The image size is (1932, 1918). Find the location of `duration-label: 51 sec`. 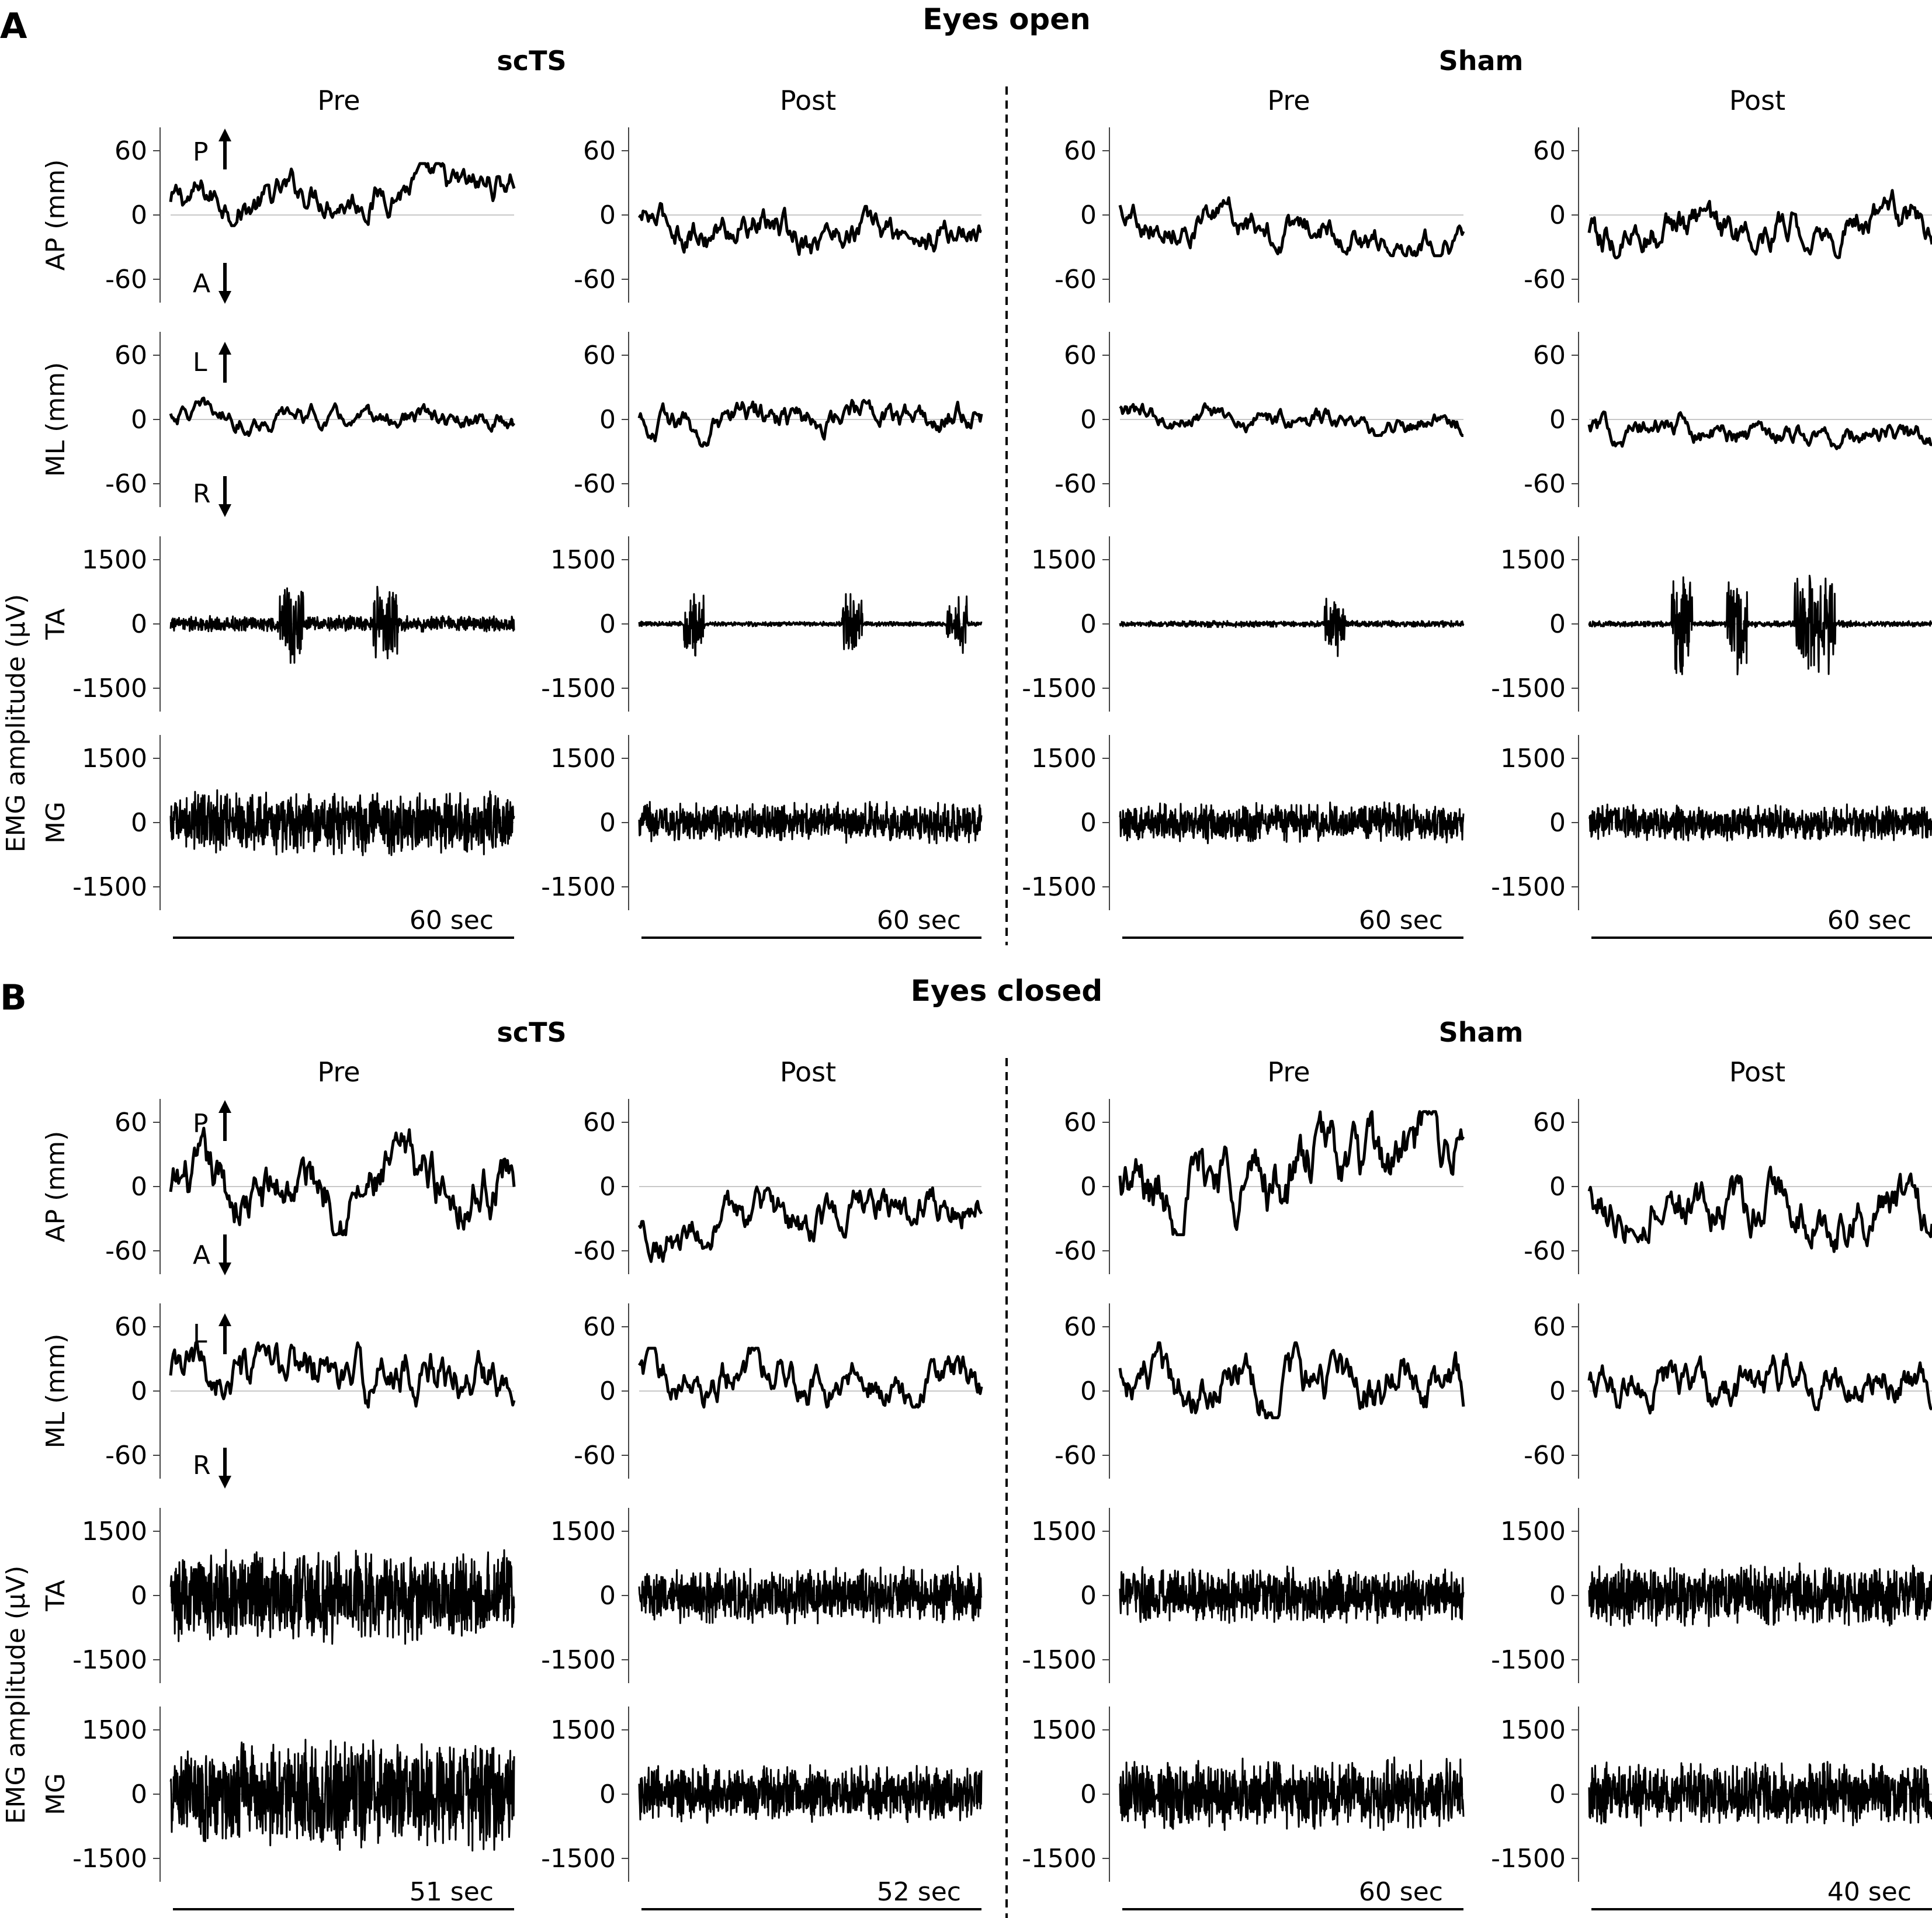

duration-label: 51 sec is located at coordinates (452, 1892).